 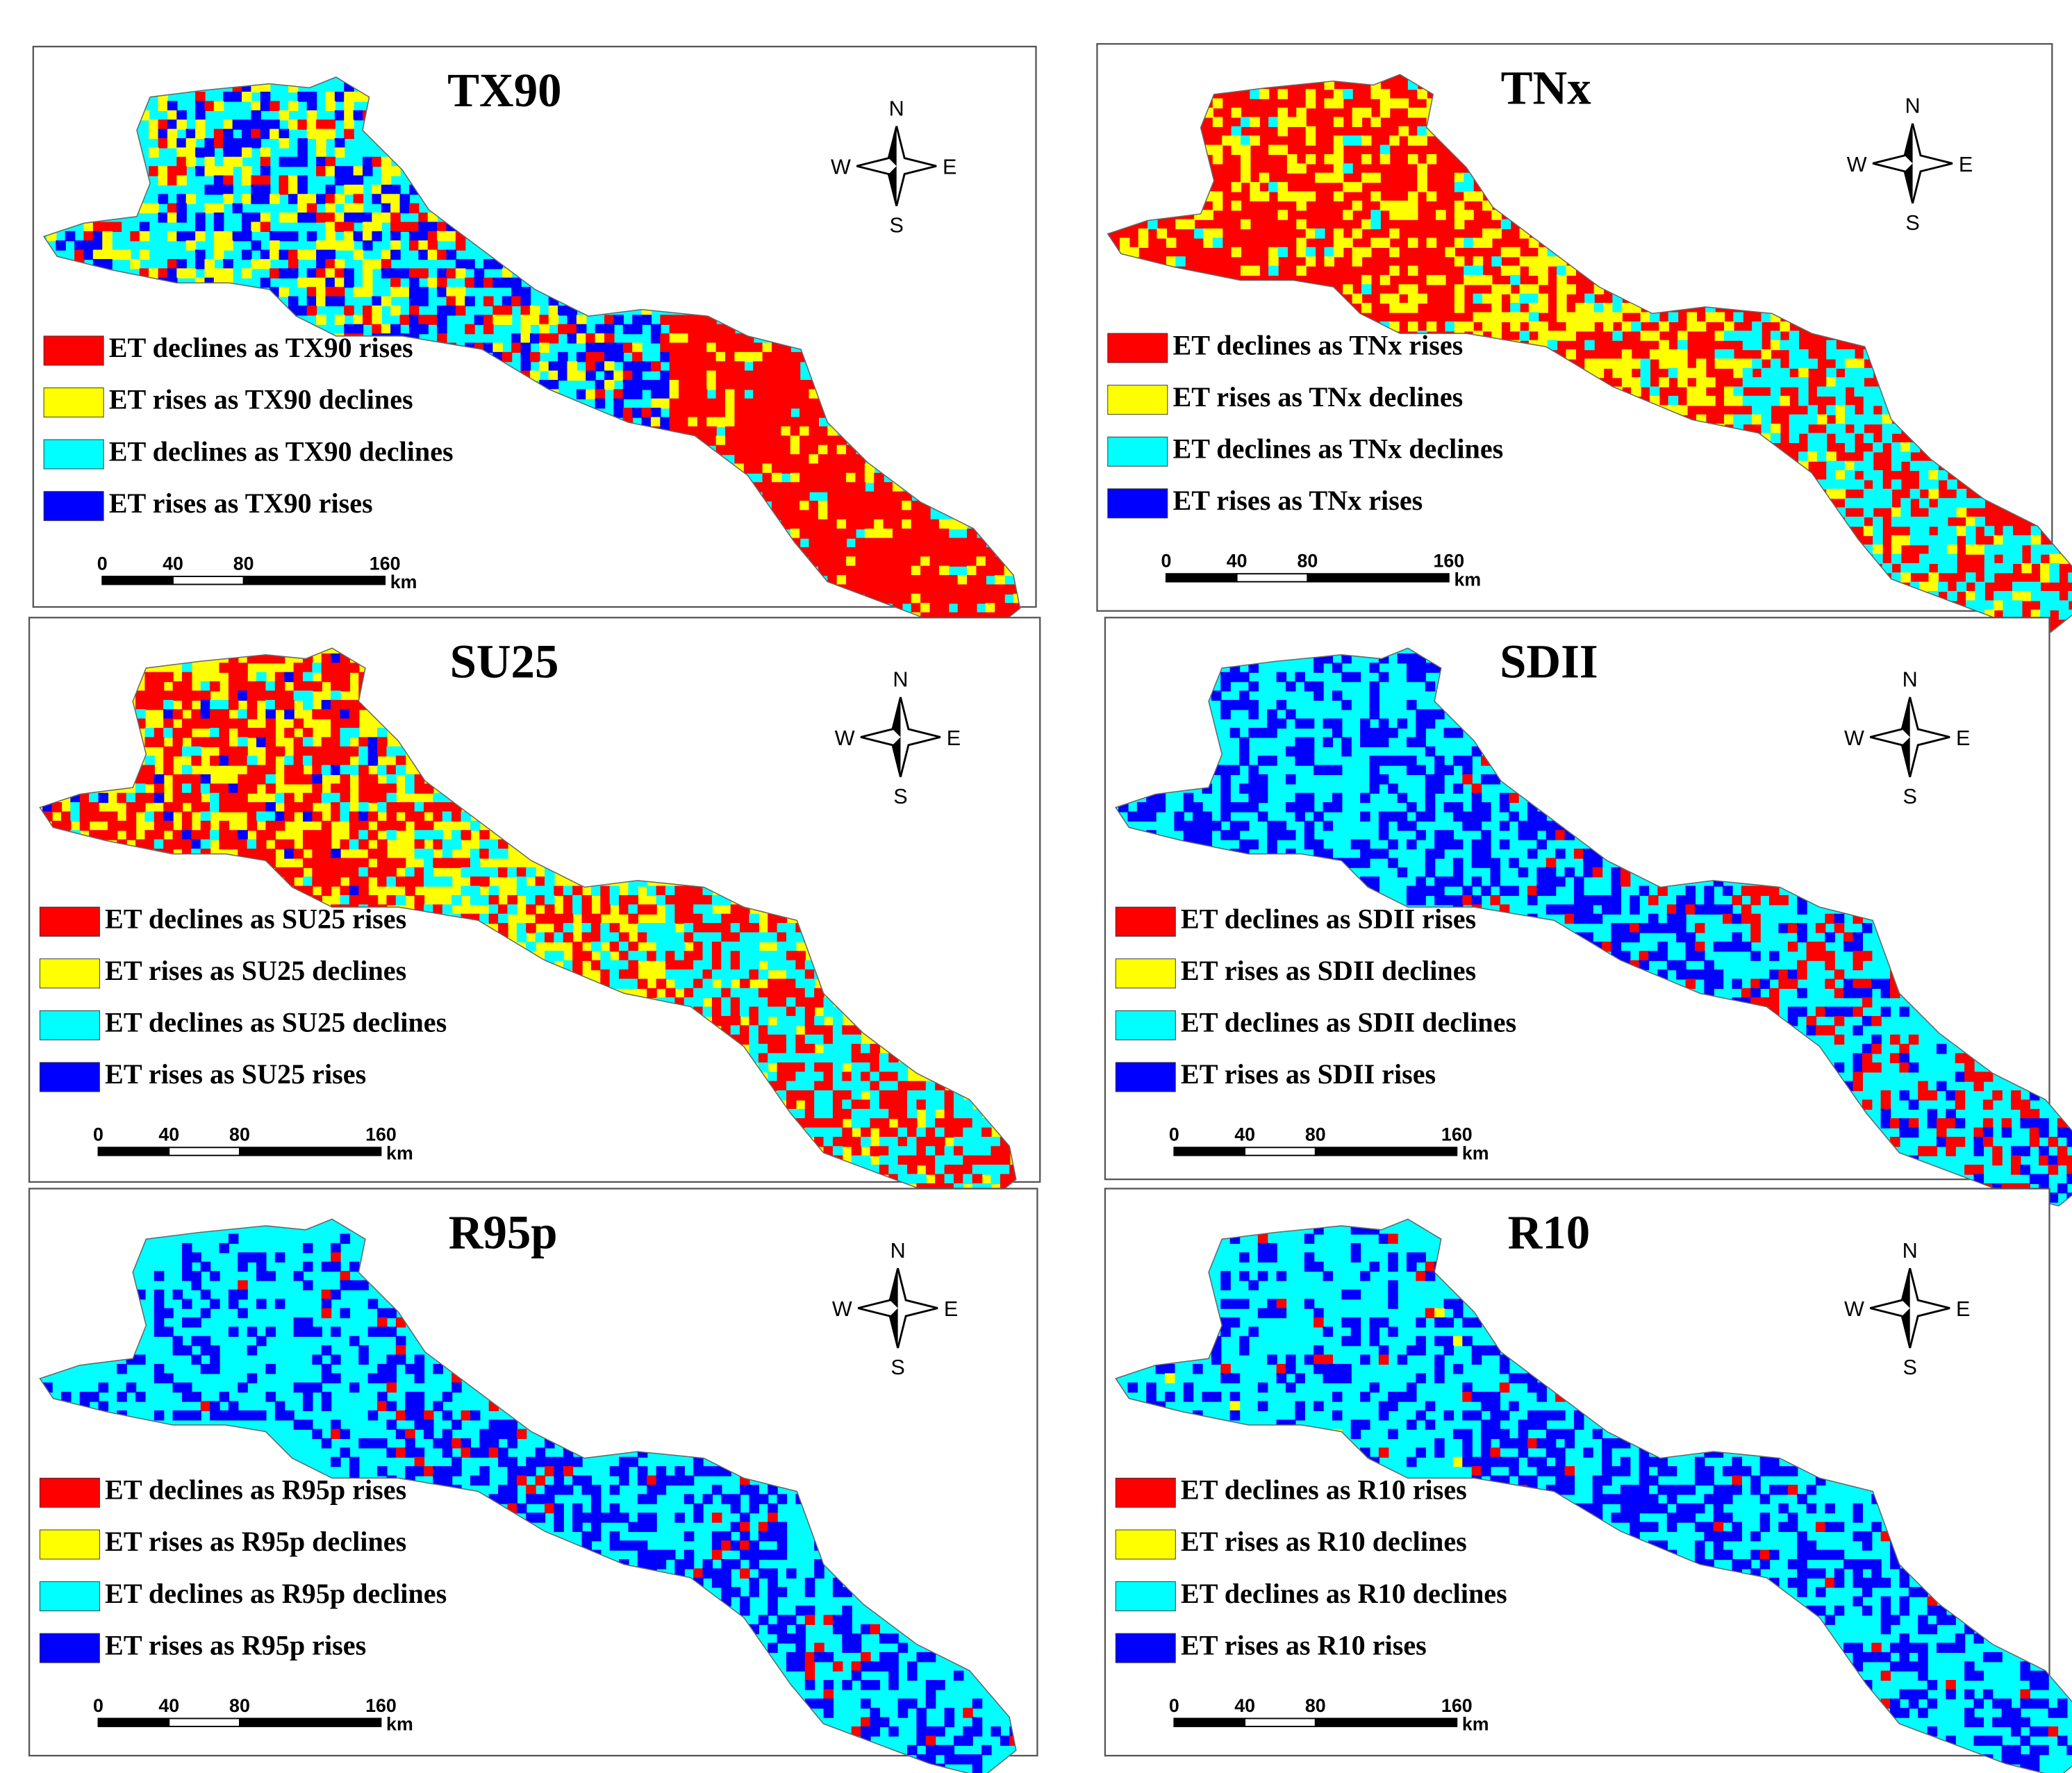 What do you see at coordinates (1315, 1134) in the screenshot?
I see `scale-label: 80` at bounding box center [1315, 1134].